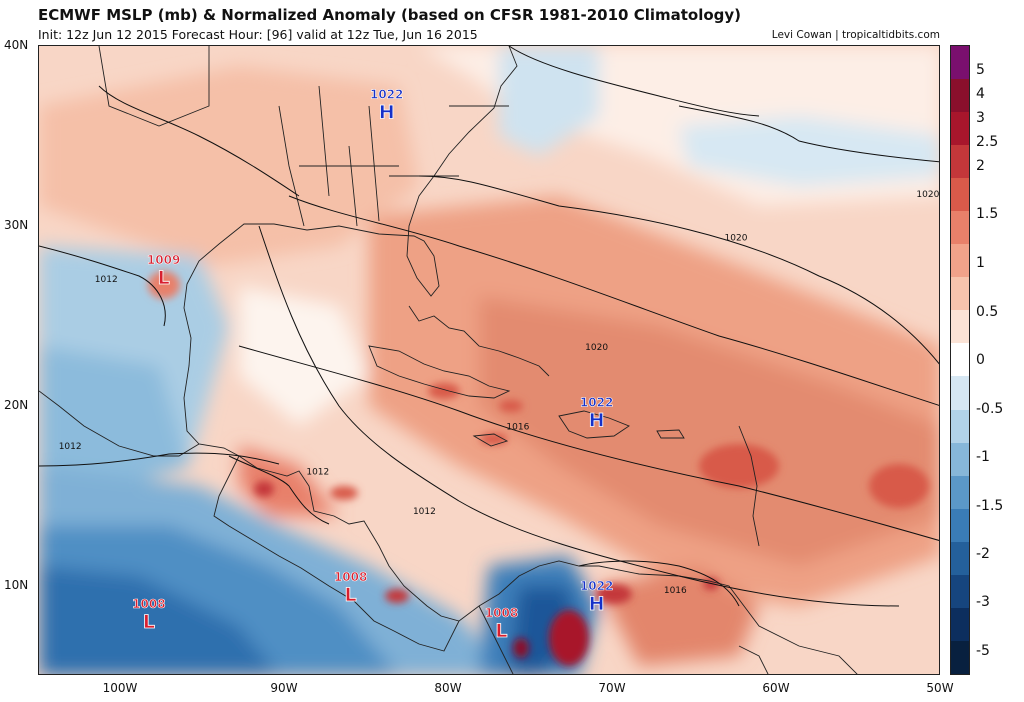 The height and width of the screenshot is (702, 1024). Describe the element at coordinates (16, 225) in the screenshot. I see `lat-label-30n: 30N` at that location.